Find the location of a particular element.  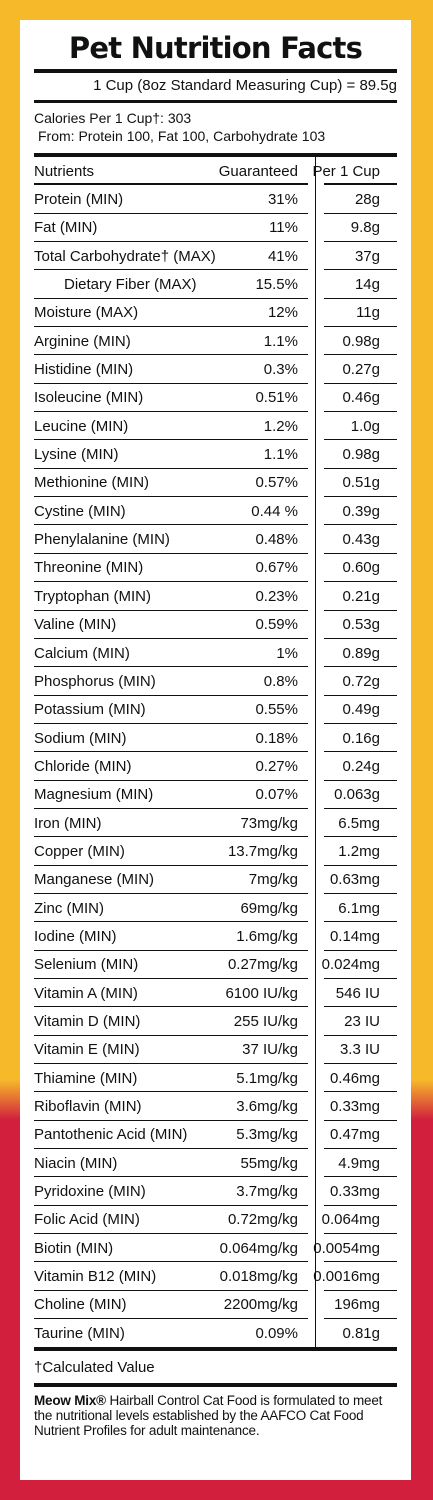

table-row: Dietary Fiber (MAX) 15.5% 14g is located at coordinates (215, 284).